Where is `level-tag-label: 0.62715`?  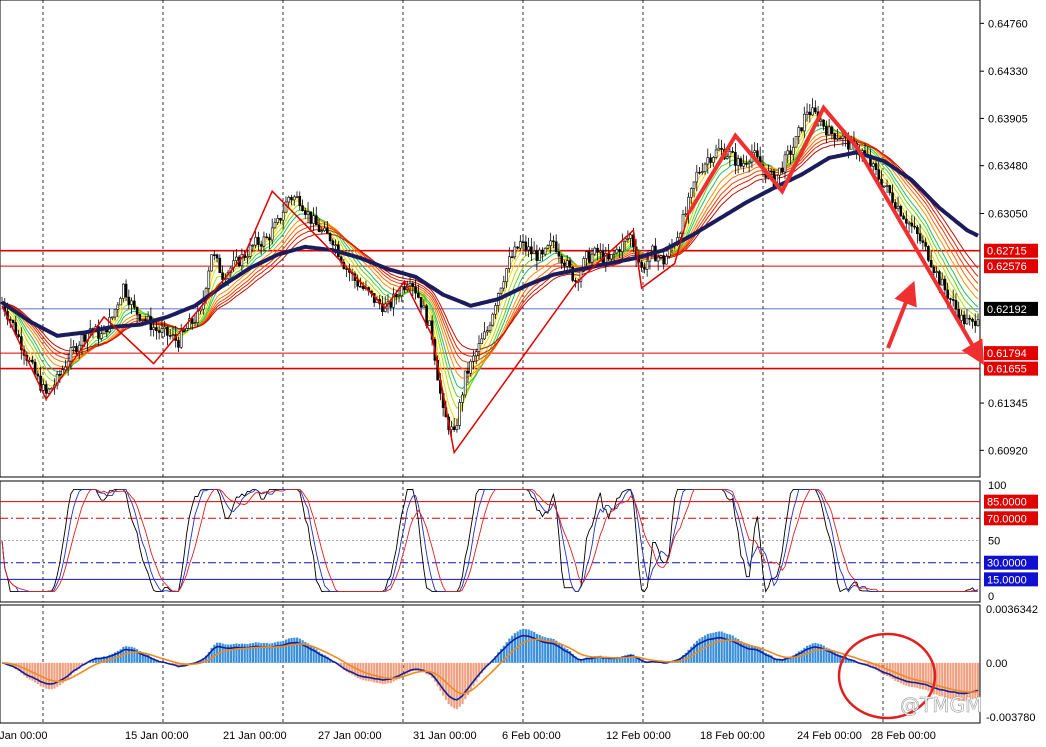 level-tag-label: 0.62715 is located at coordinates (1007, 252).